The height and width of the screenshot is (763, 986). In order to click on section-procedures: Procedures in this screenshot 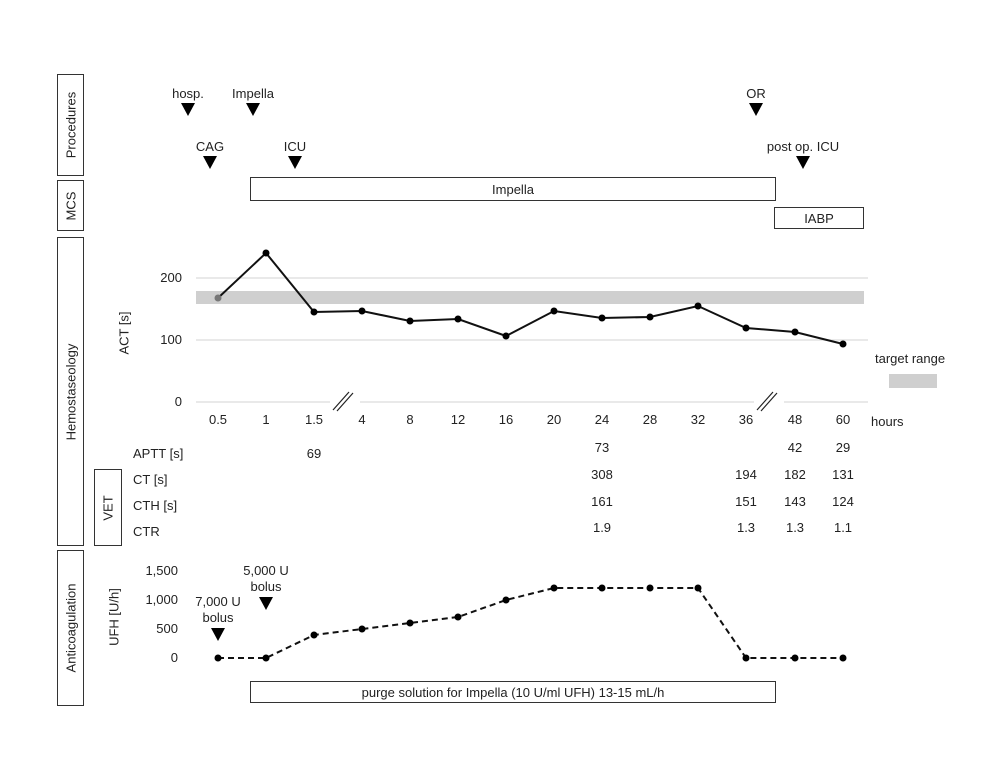, I will do `click(70, 125)`.